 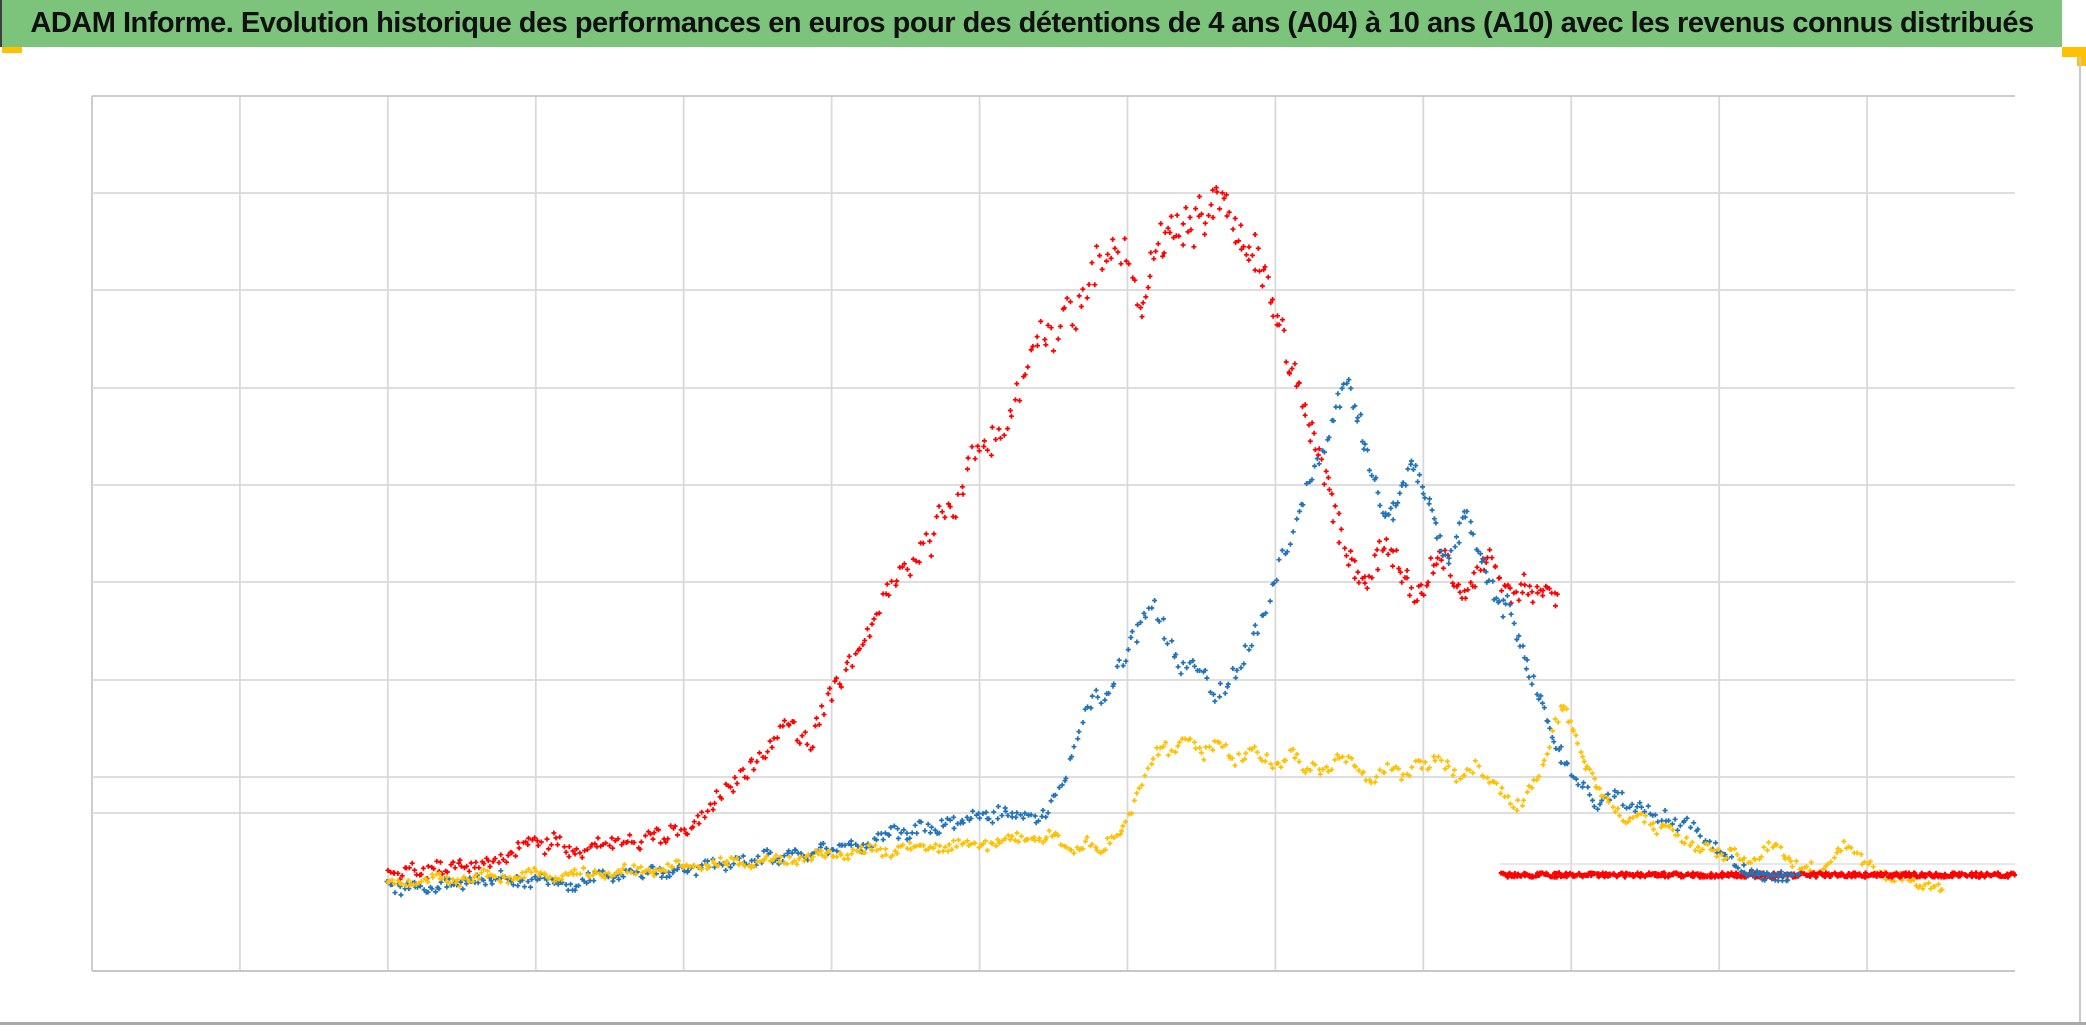 What do you see at coordinates (1, 23) in the screenshot?
I see `title-bar-left-edge` at bounding box center [1, 23].